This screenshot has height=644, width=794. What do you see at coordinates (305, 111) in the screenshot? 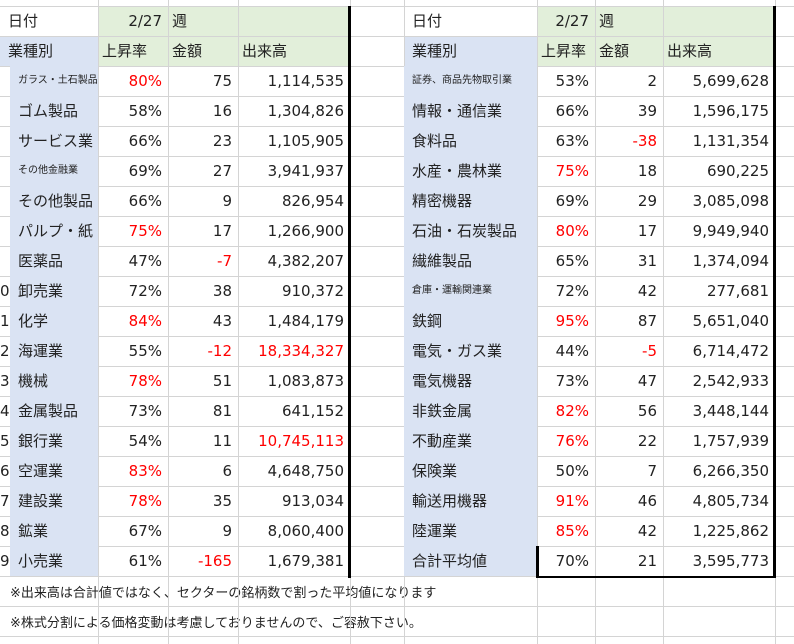
I see `volume-cell: 1,304,826` at bounding box center [305, 111].